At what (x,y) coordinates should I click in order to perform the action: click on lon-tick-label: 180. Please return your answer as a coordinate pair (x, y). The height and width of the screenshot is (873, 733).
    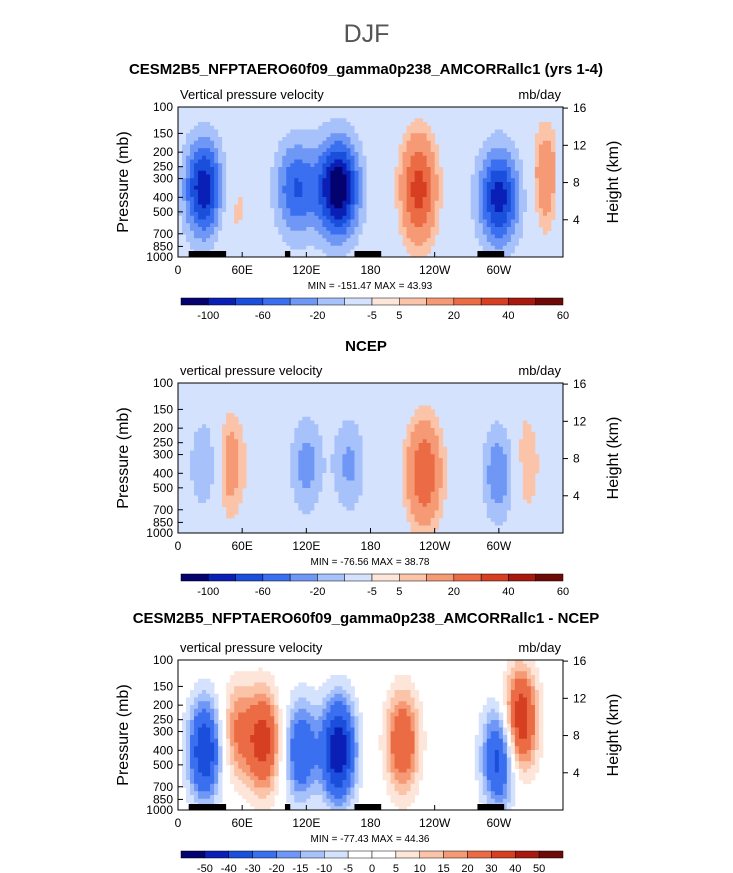
    Looking at the image, I should click on (370, 270).